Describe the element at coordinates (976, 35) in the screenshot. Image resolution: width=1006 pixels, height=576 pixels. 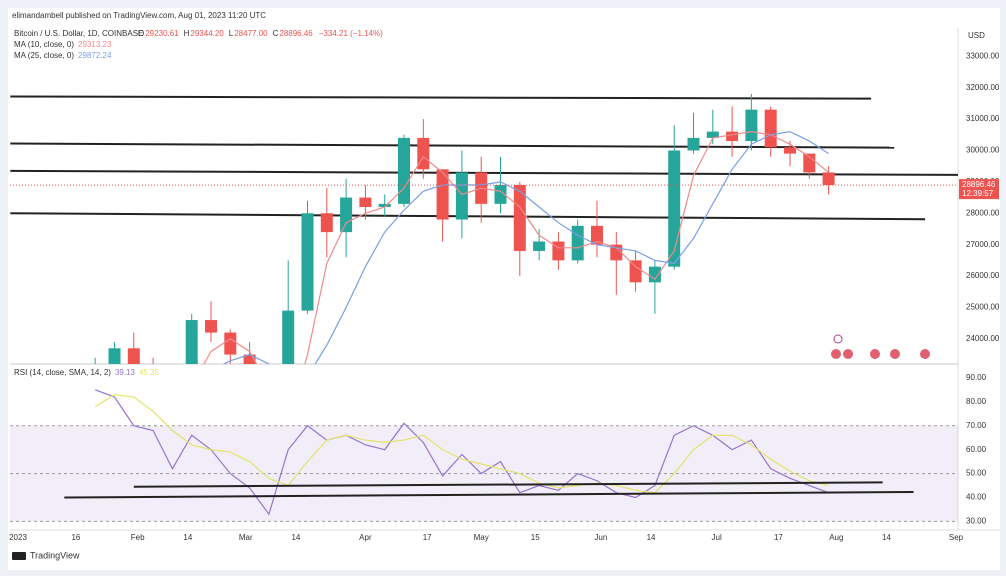
I see `currency: USD` at that location.